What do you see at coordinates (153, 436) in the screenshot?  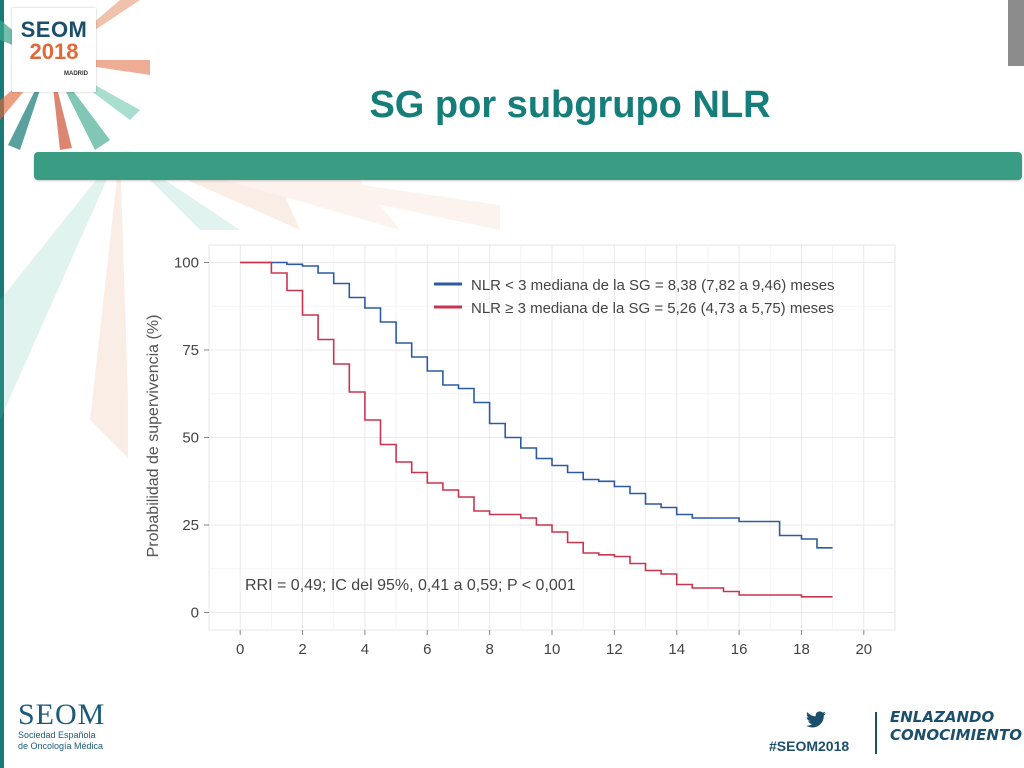 I see `y-axis-label: Probabilidad de supervivencia (%)` at bounding box center [153, 436].